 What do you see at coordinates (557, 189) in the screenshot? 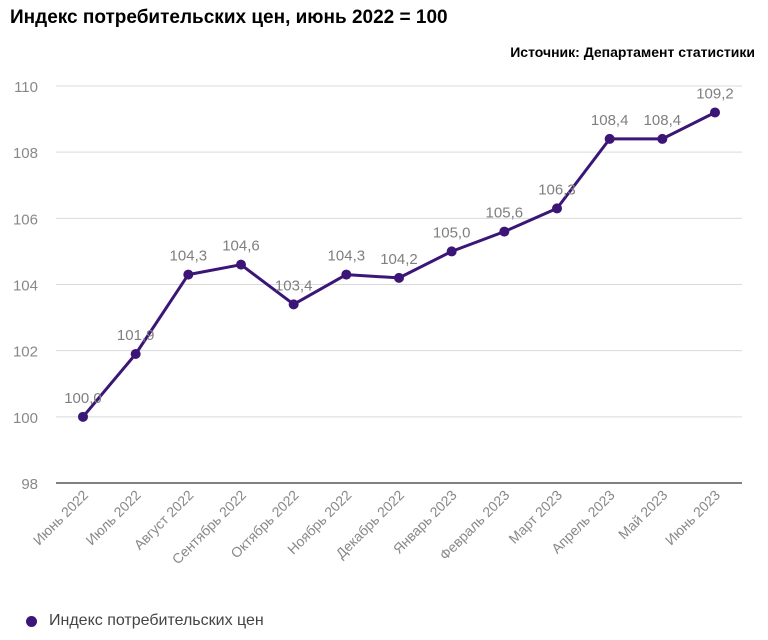
I see `data-label: 106,3` at bounding box center [557, 189].